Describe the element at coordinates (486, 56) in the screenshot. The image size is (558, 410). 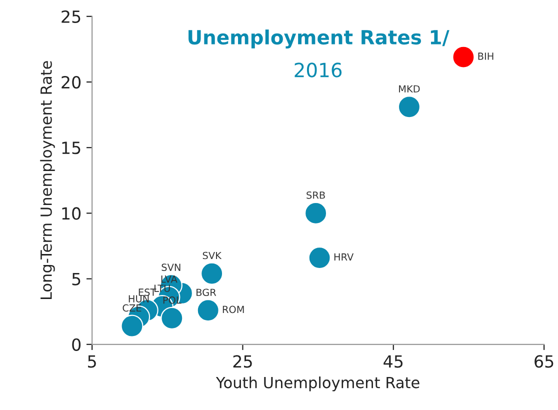
I see `annotation: BIH` at that location.